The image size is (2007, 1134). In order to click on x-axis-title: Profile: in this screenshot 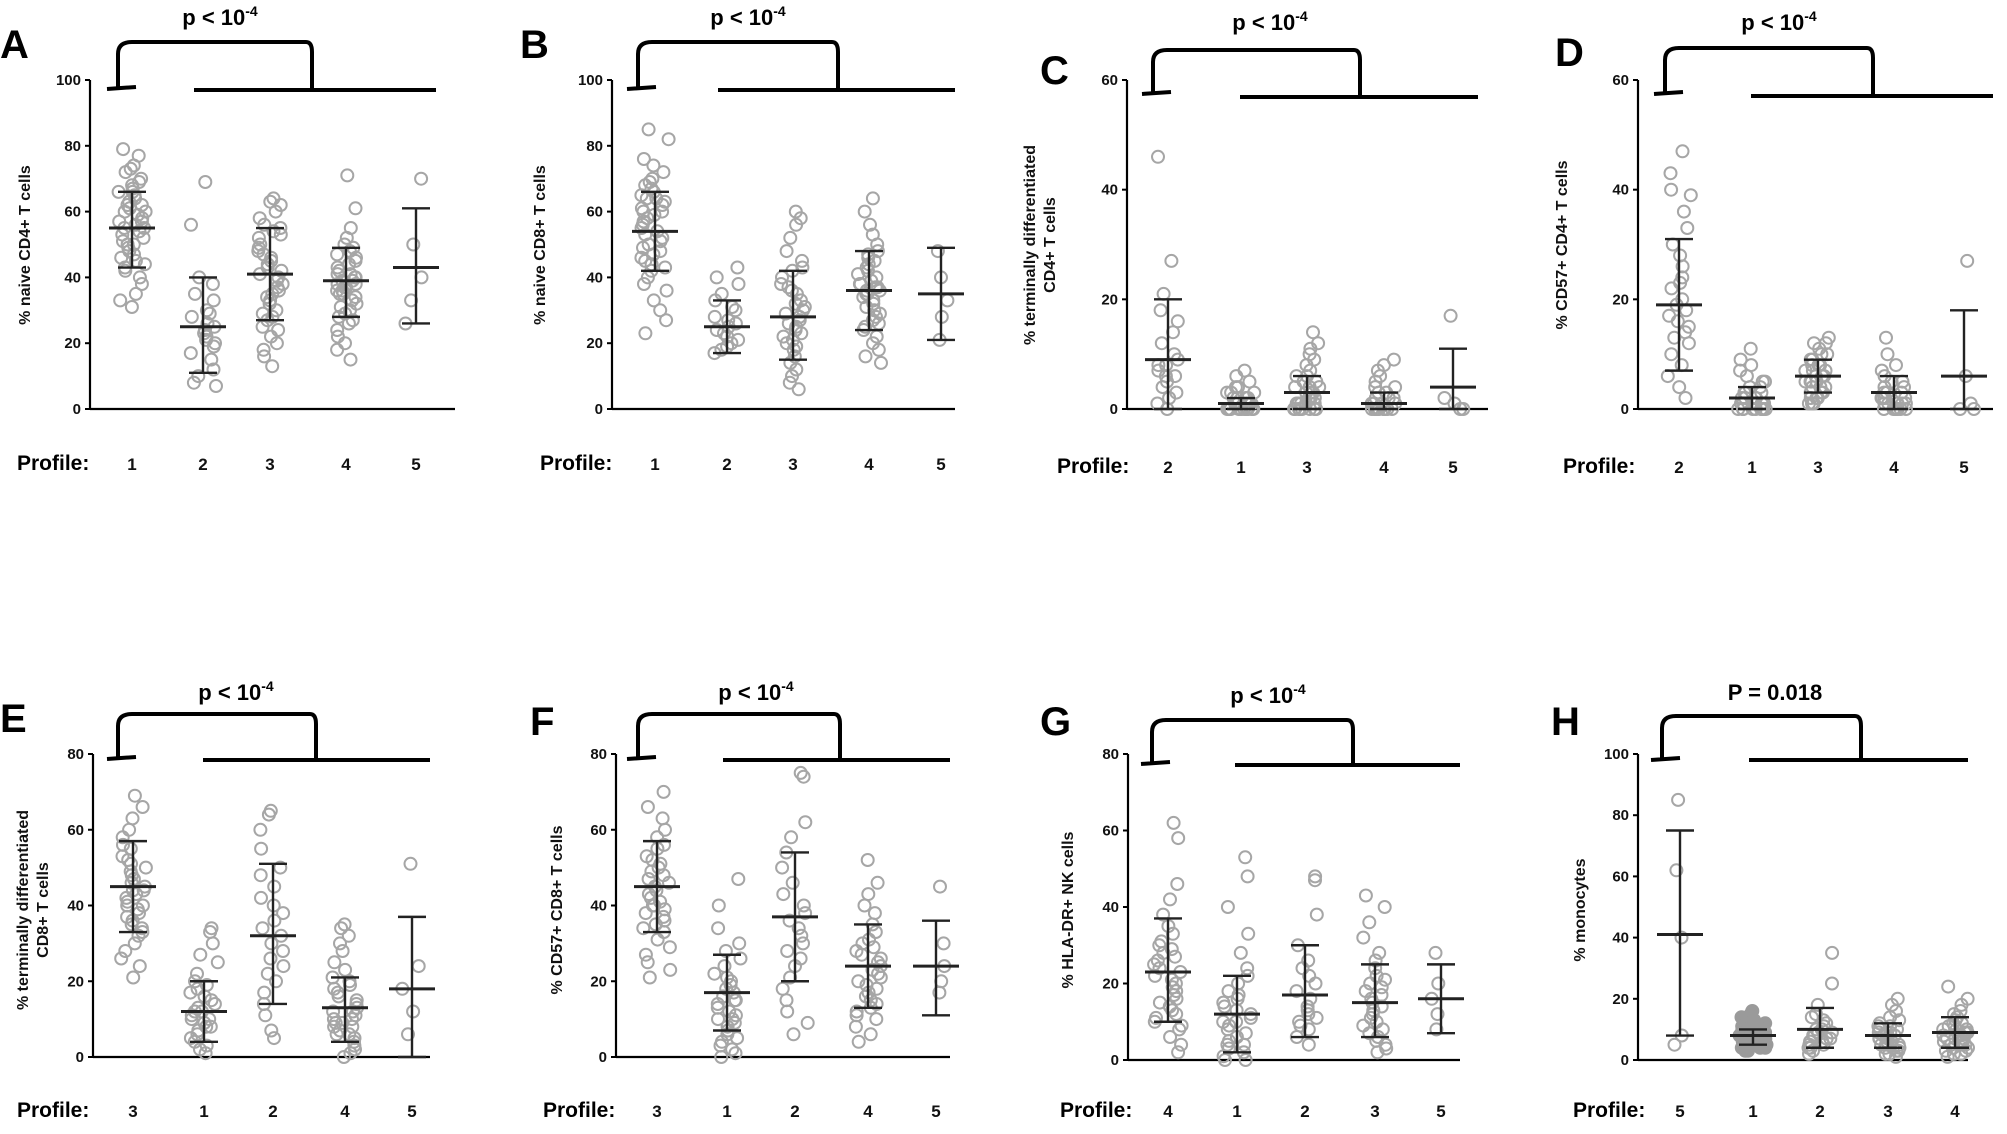, I will do `click(1609, 1110)`.